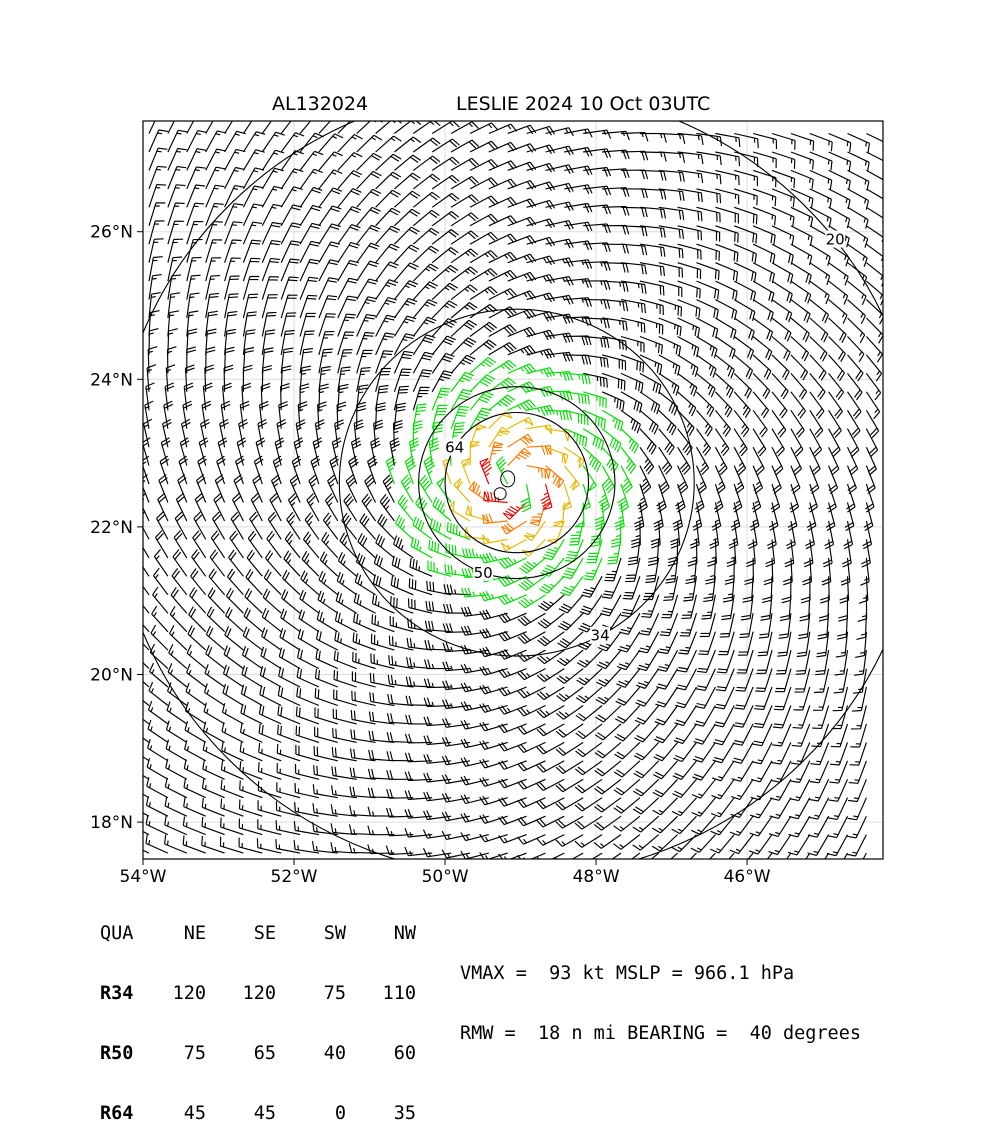 Image resolution: width=1000 pixels, height=1144 pixels. Describe the element at coordinates (294, 877) in the screenshot. I see `x-tick-label: 52°W` at that location.